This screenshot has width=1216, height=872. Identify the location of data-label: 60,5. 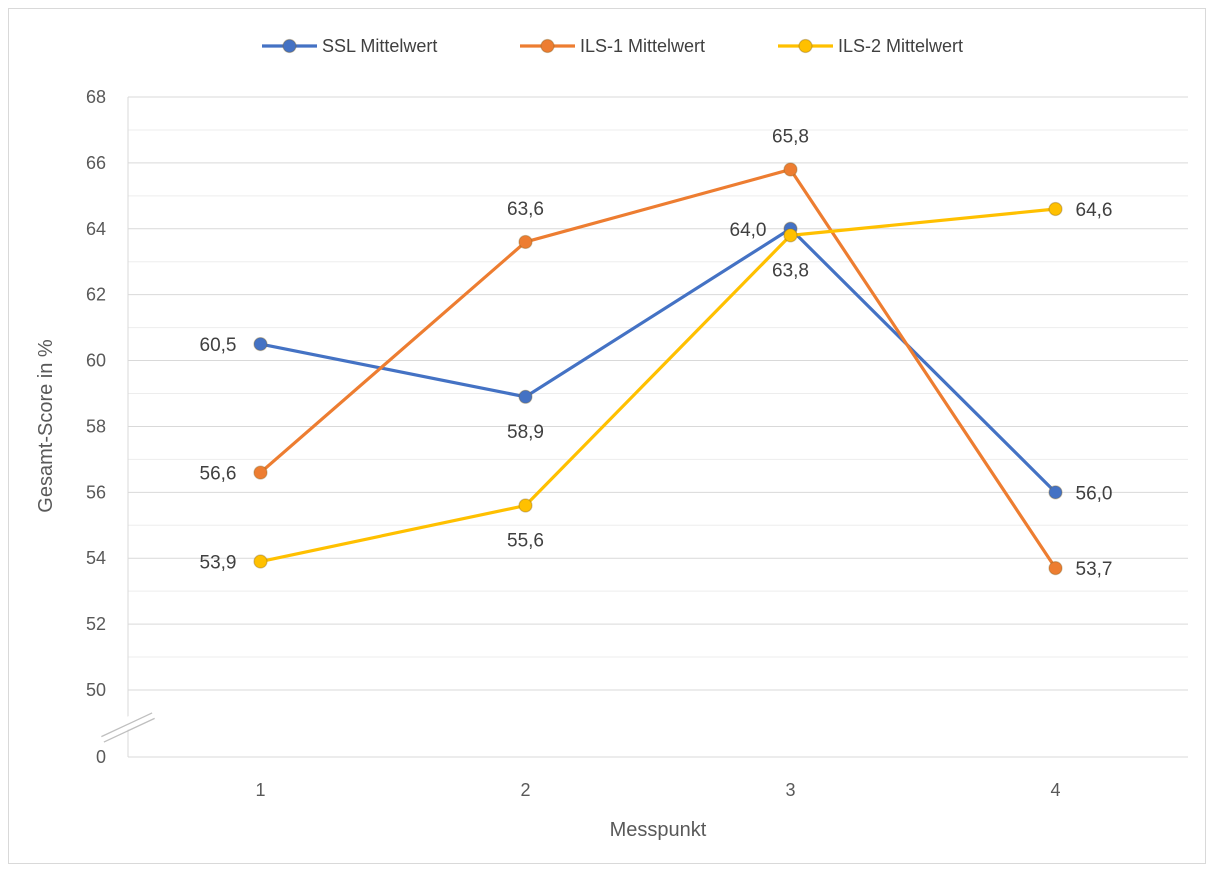
(218, 345).